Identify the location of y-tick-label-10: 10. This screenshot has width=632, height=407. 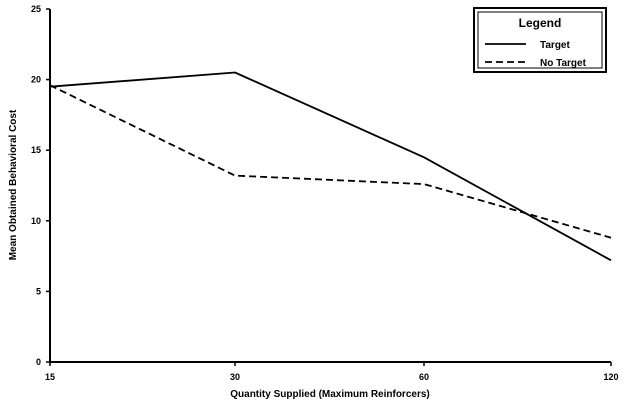
(36, 221).